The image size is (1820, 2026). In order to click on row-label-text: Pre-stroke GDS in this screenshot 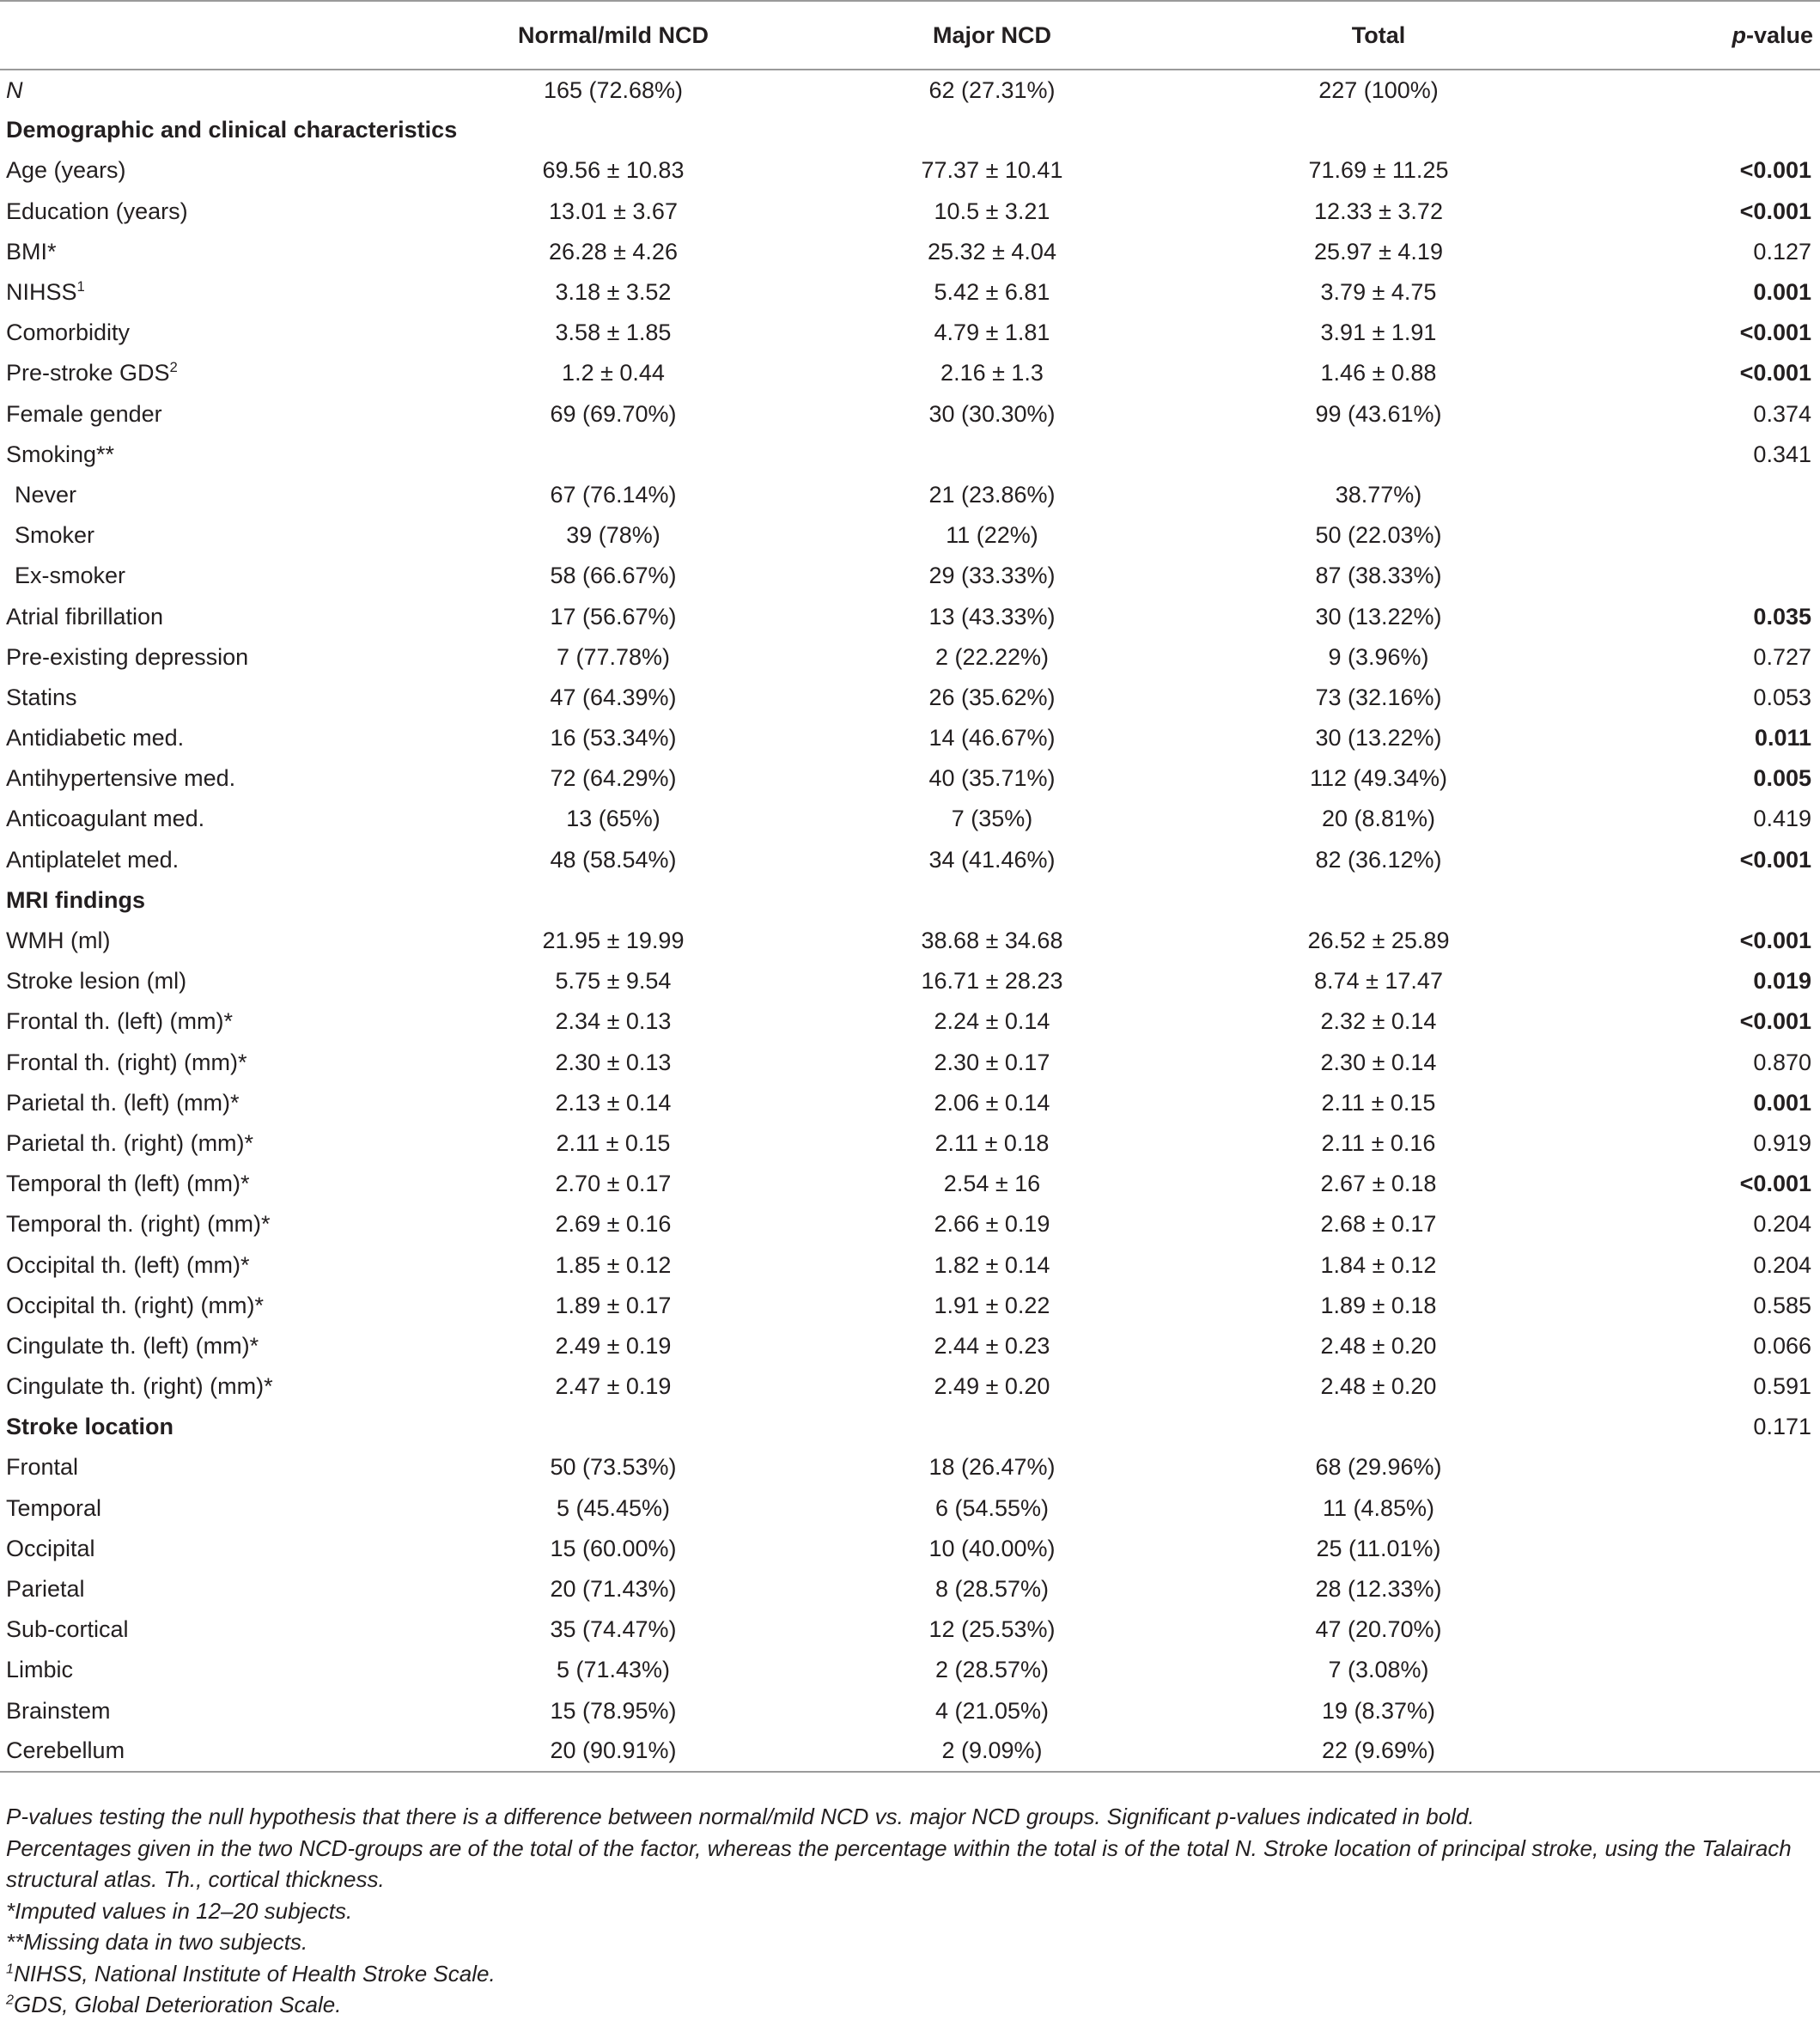, I will do `click(88, 373)`.